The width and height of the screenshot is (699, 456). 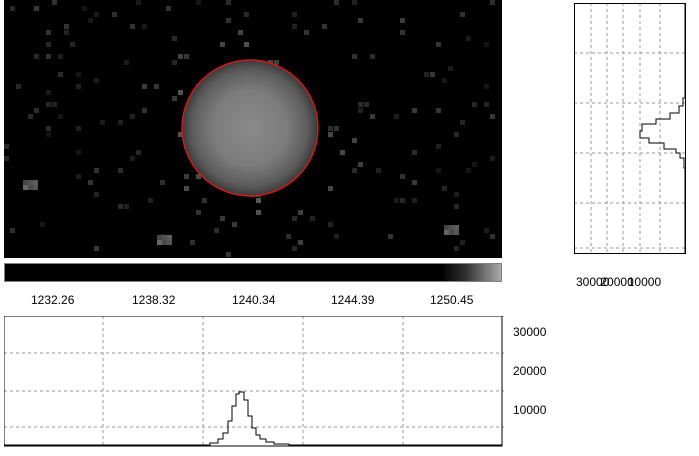 I want to click on vertical-profile-plot, so click(x=632, y=132).